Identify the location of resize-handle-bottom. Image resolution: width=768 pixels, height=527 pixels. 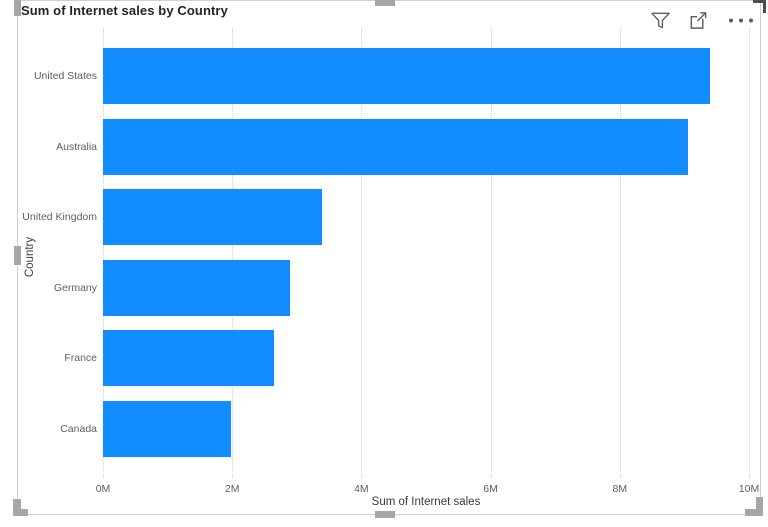
(385, 514).